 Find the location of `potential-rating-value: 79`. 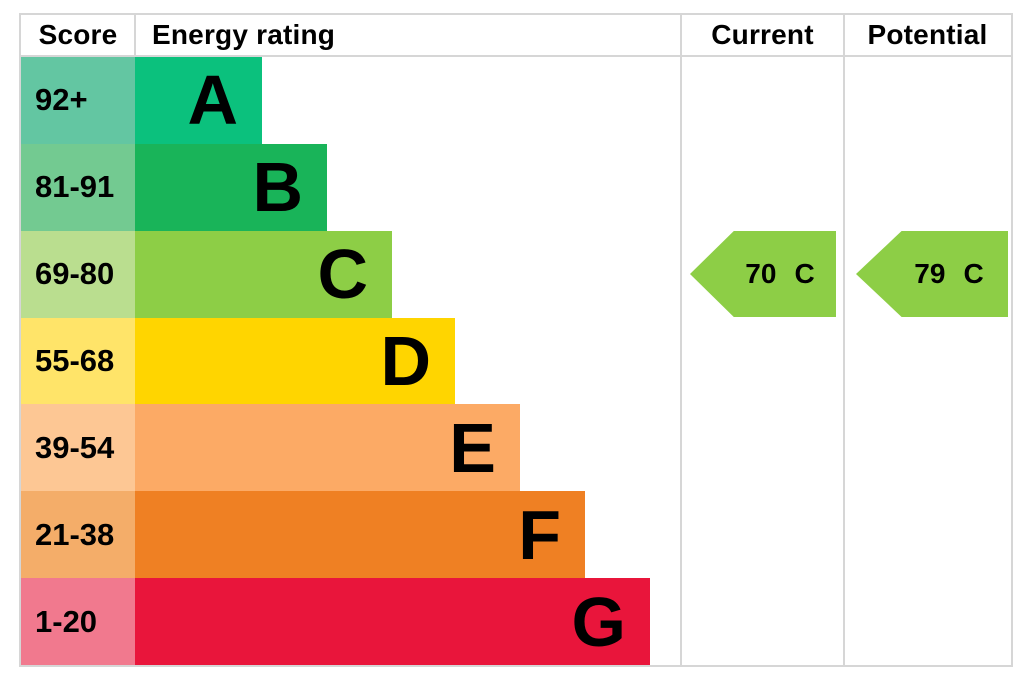

potential-rating-value: 79 is located at coordinates (930, 273).